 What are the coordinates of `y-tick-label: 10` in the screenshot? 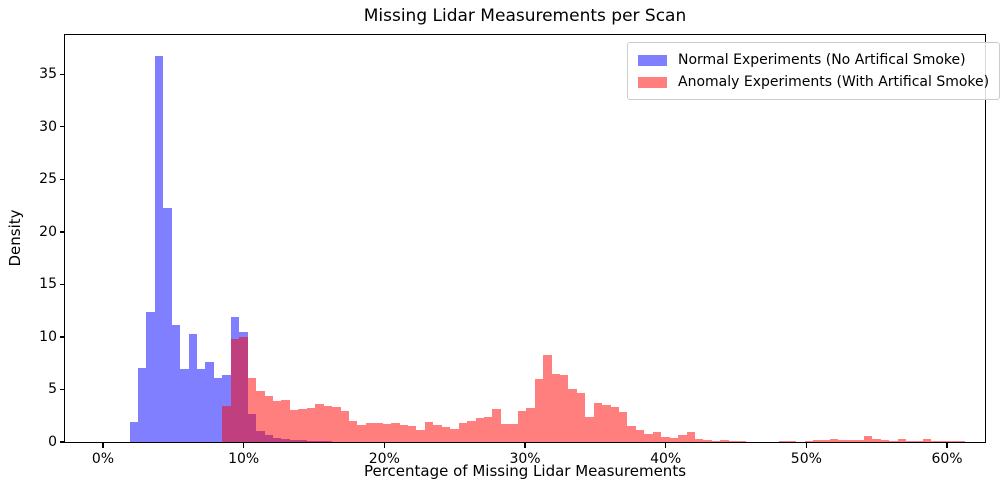 It's located at (48, 336).